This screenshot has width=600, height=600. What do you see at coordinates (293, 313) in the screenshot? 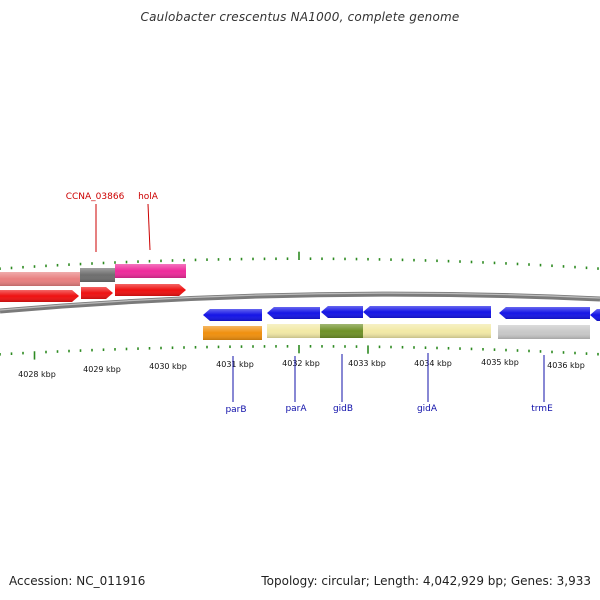
I see `gene-parA-shading` at bounding box center [293, 313].